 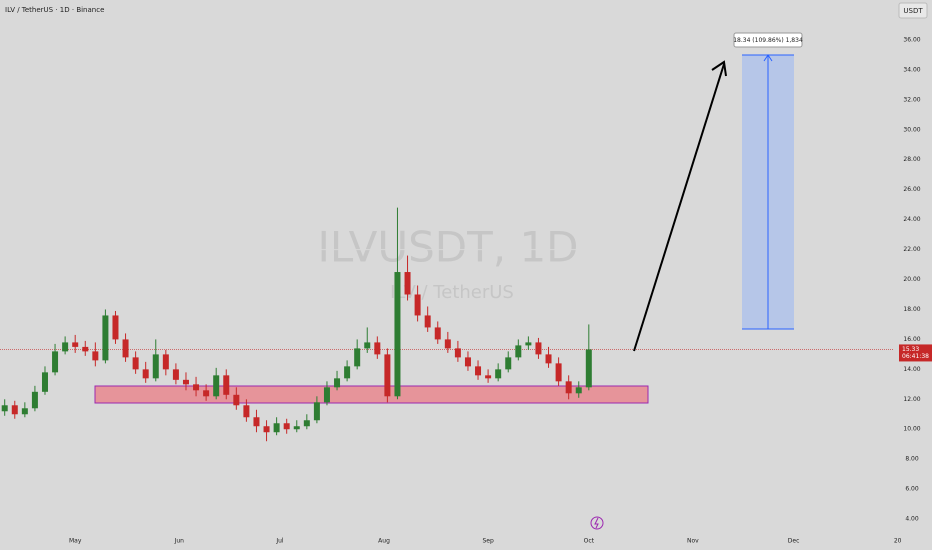 I want to click on y-tick-label: 8.00, so click(x=912, y=459).